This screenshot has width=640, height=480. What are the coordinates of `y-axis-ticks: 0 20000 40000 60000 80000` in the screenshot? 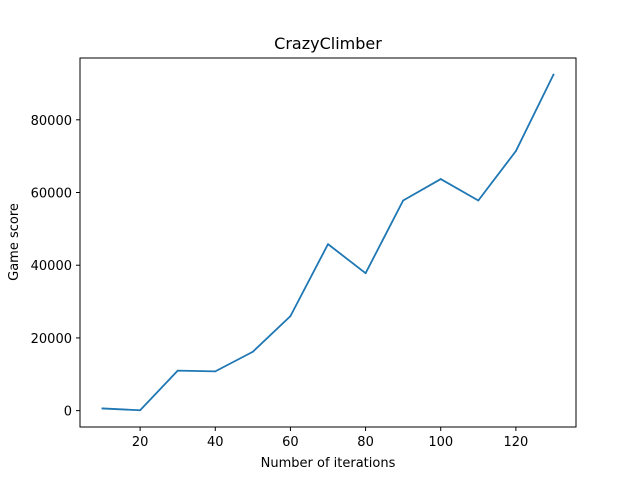 It's located at (55, 267).